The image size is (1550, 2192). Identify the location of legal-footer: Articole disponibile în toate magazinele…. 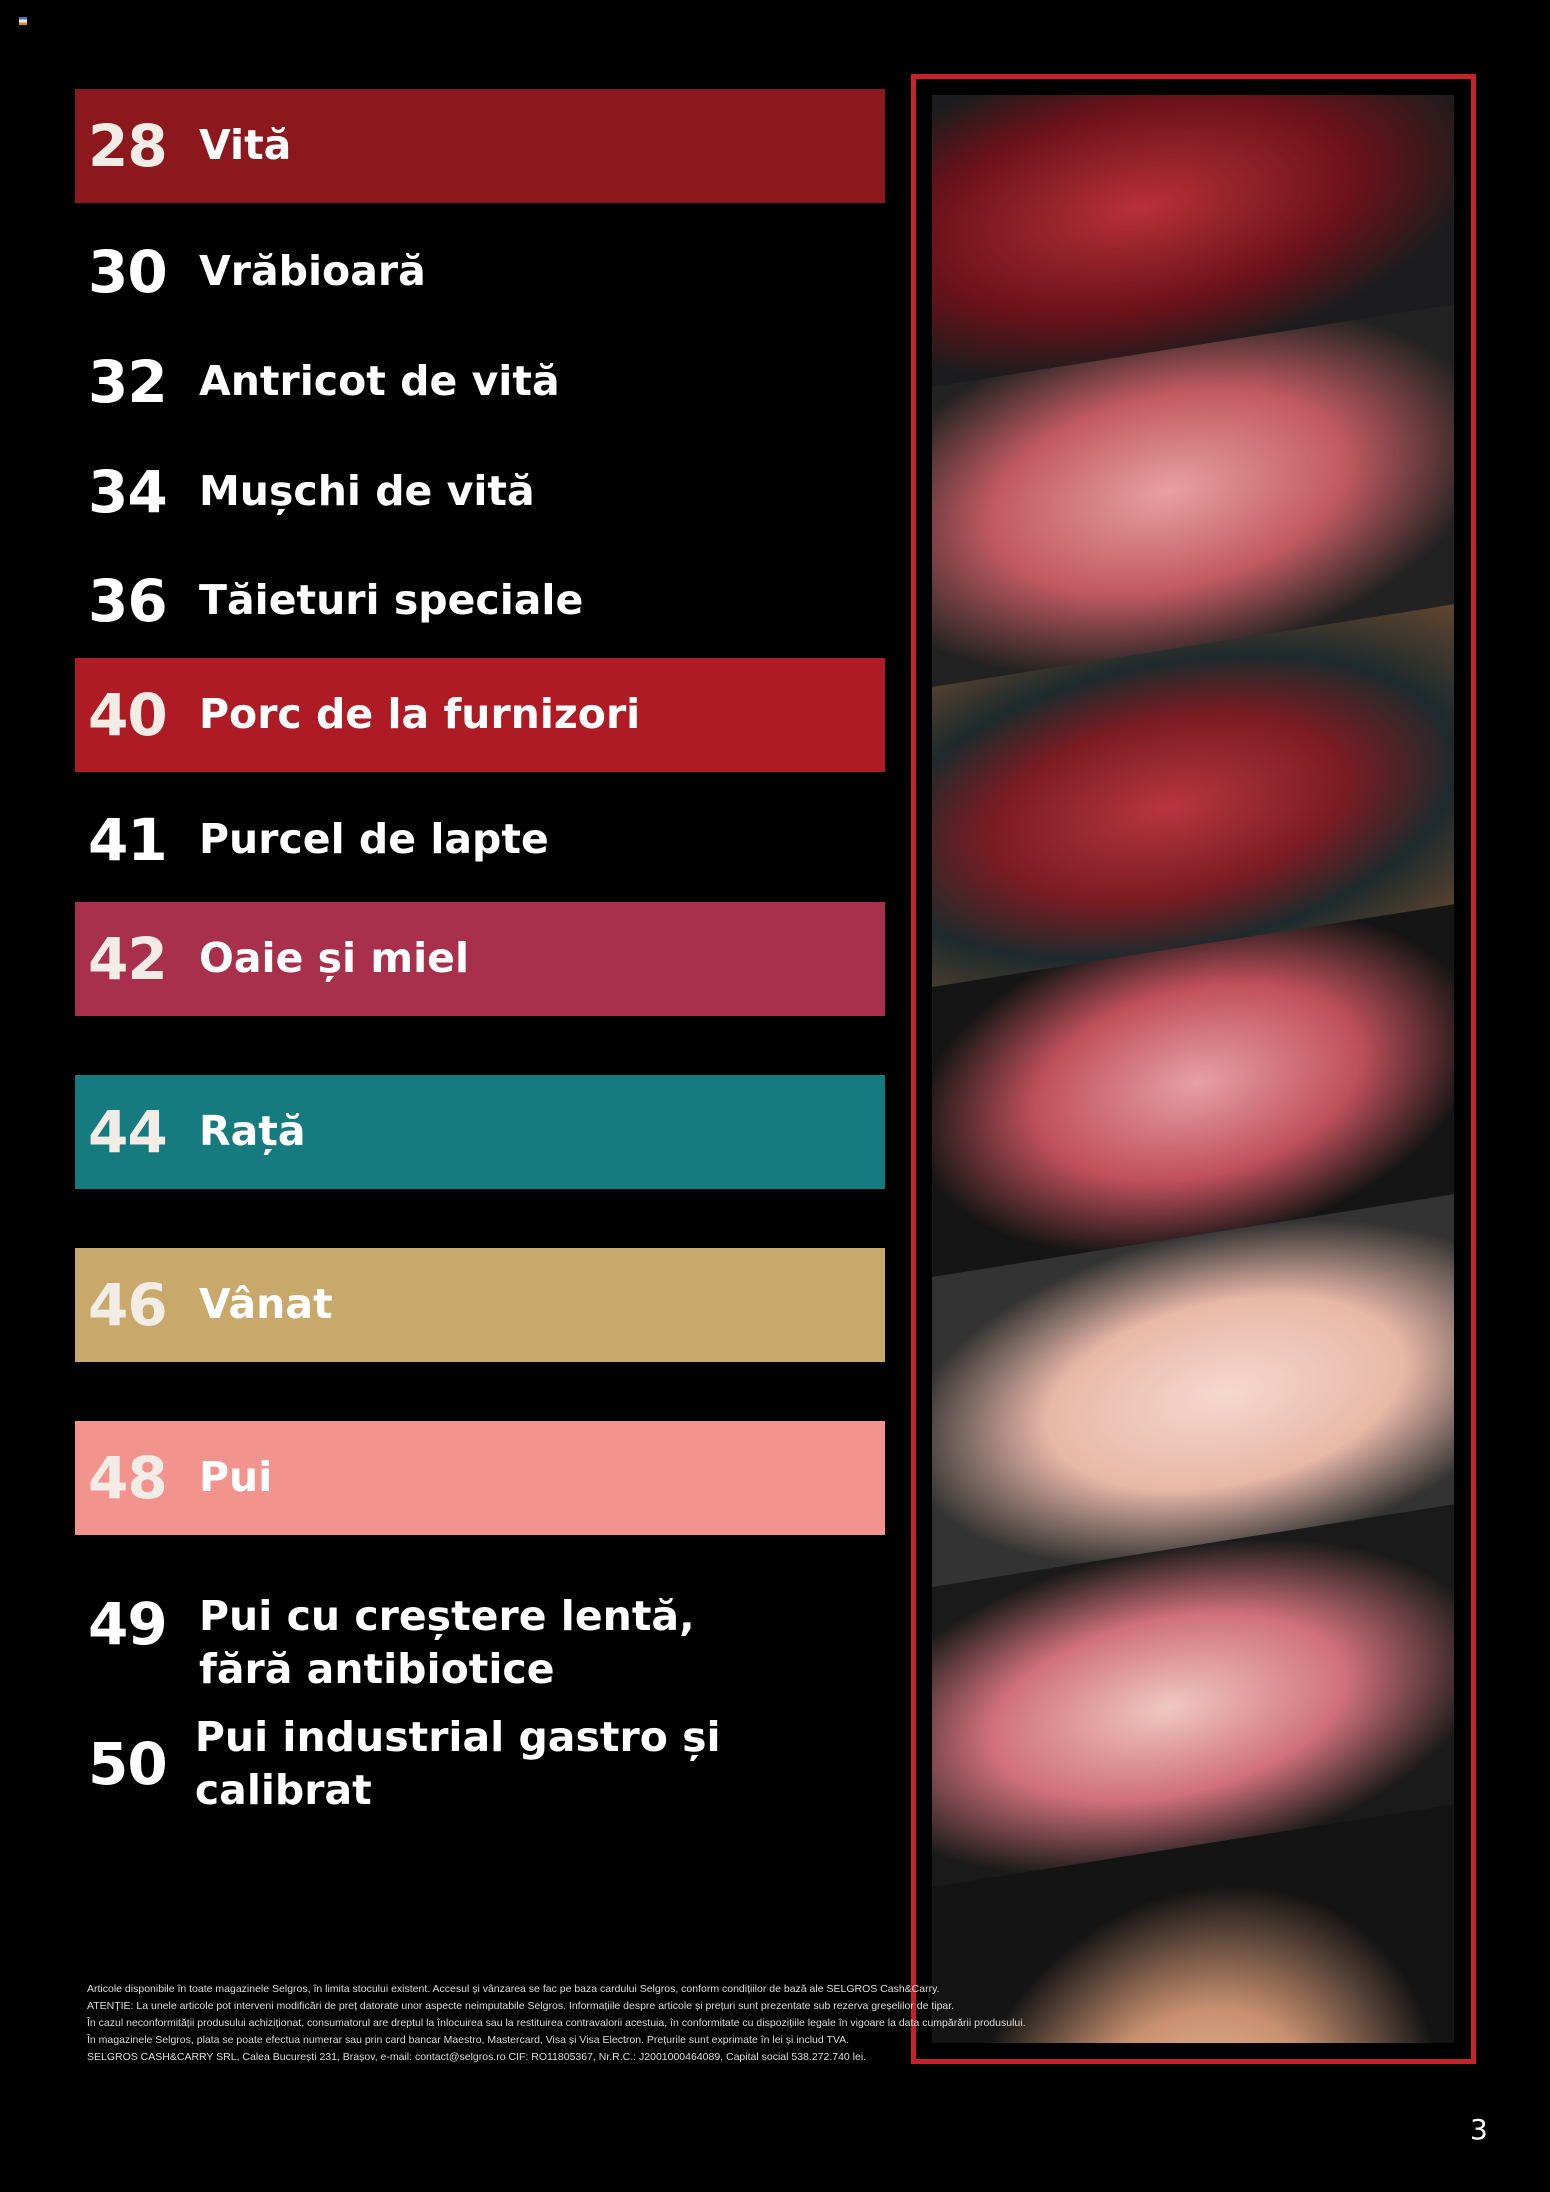
(556, 2023).